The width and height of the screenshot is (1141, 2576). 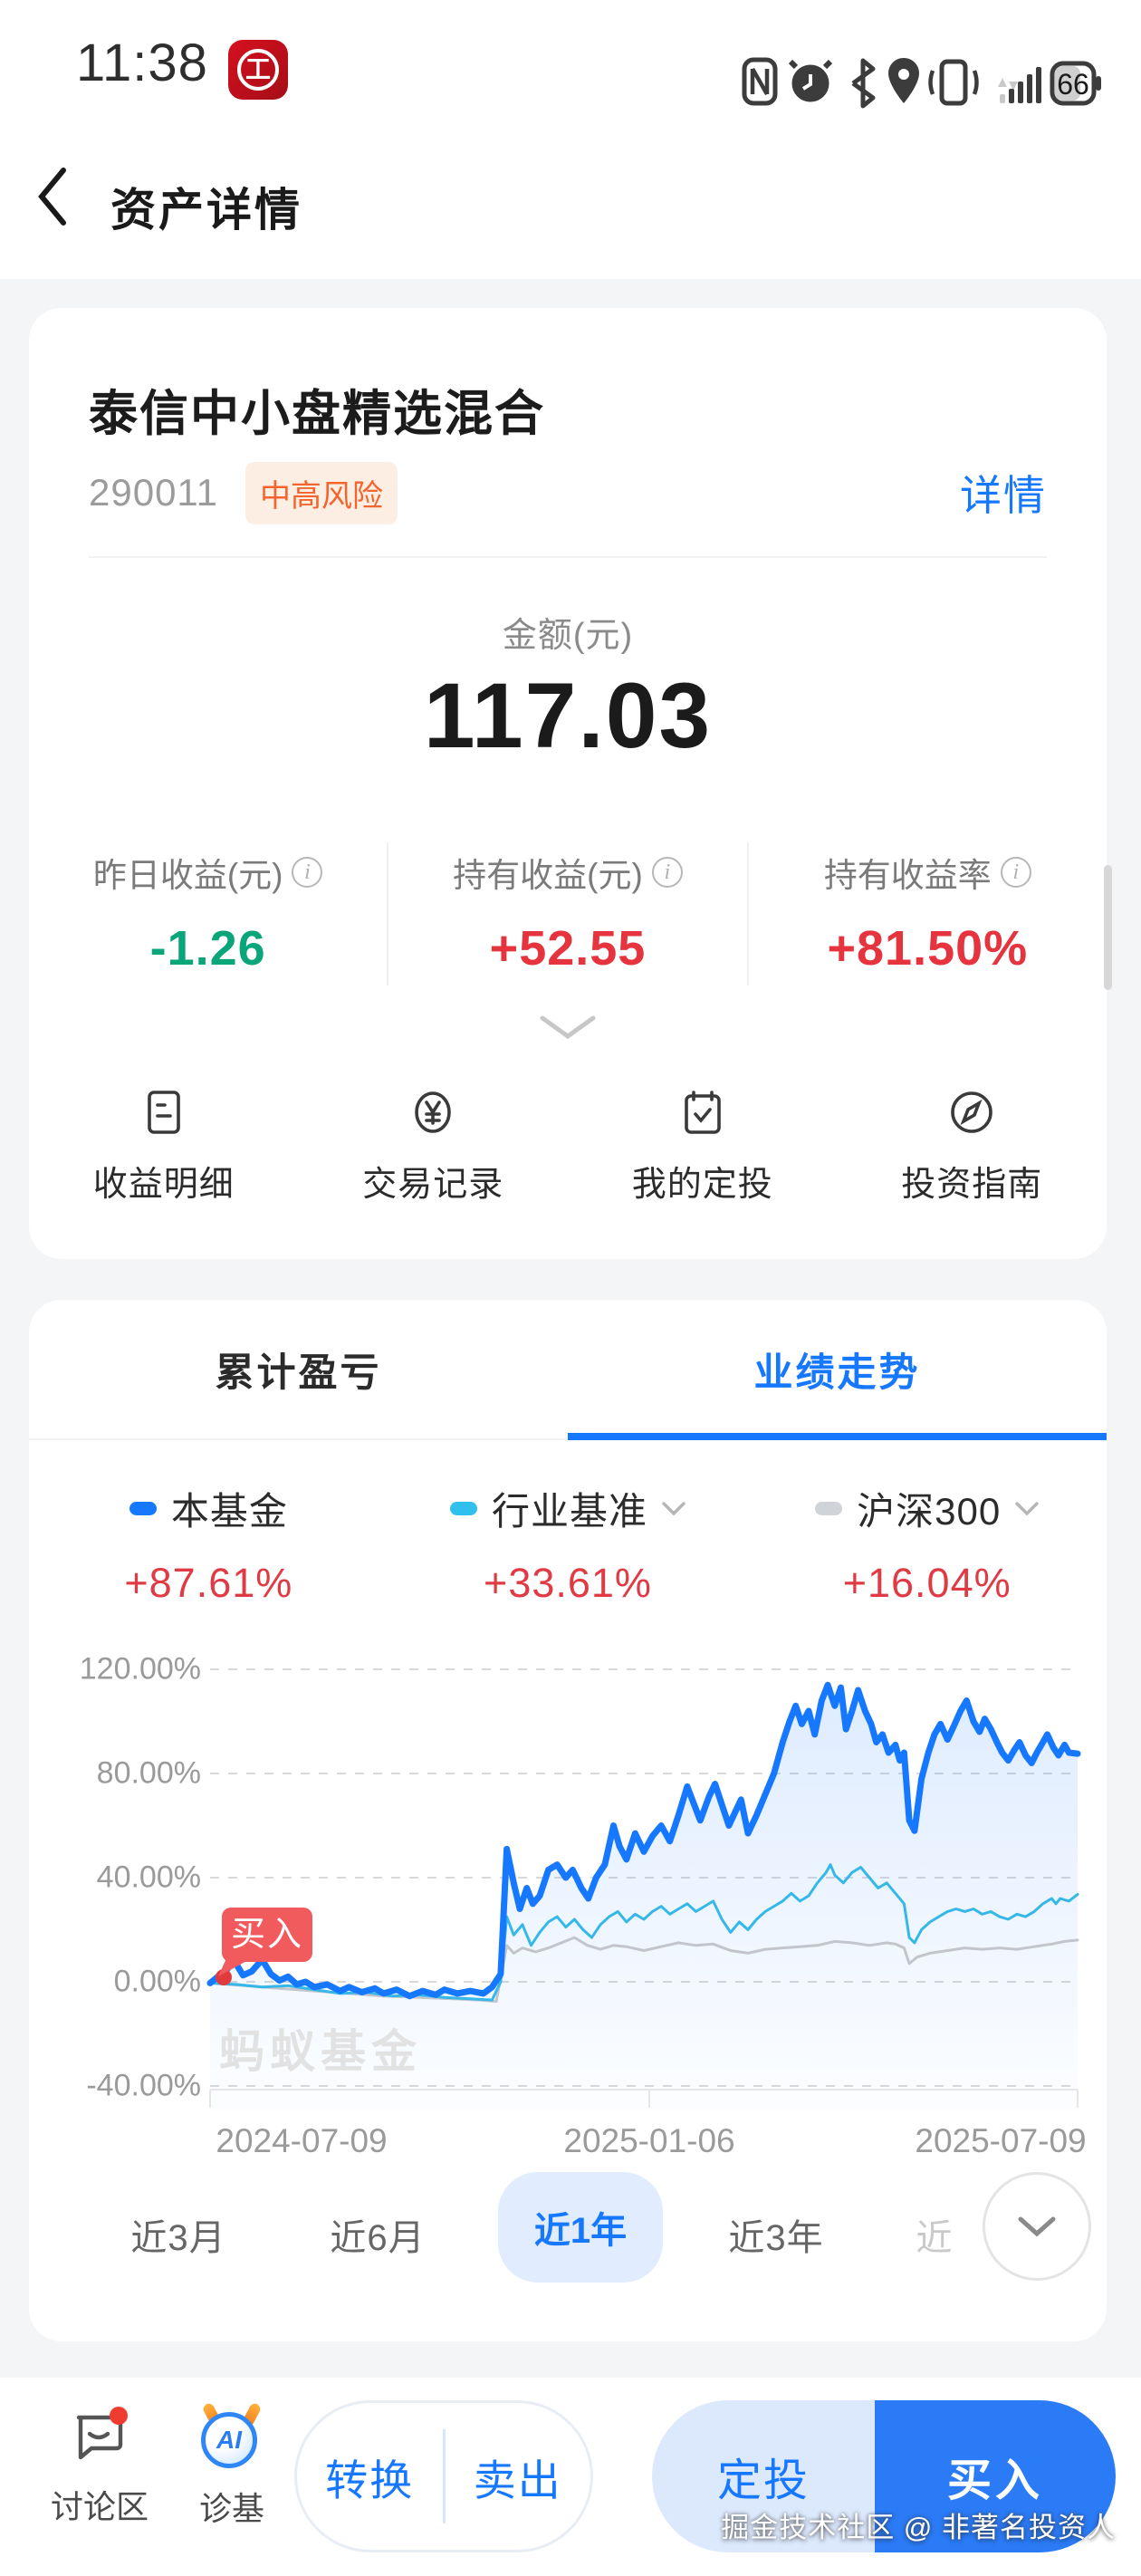 What do you see at coordinates (811, 80) in the screenshot?
I see `alarm-icon` at bounding box center [811, 80].